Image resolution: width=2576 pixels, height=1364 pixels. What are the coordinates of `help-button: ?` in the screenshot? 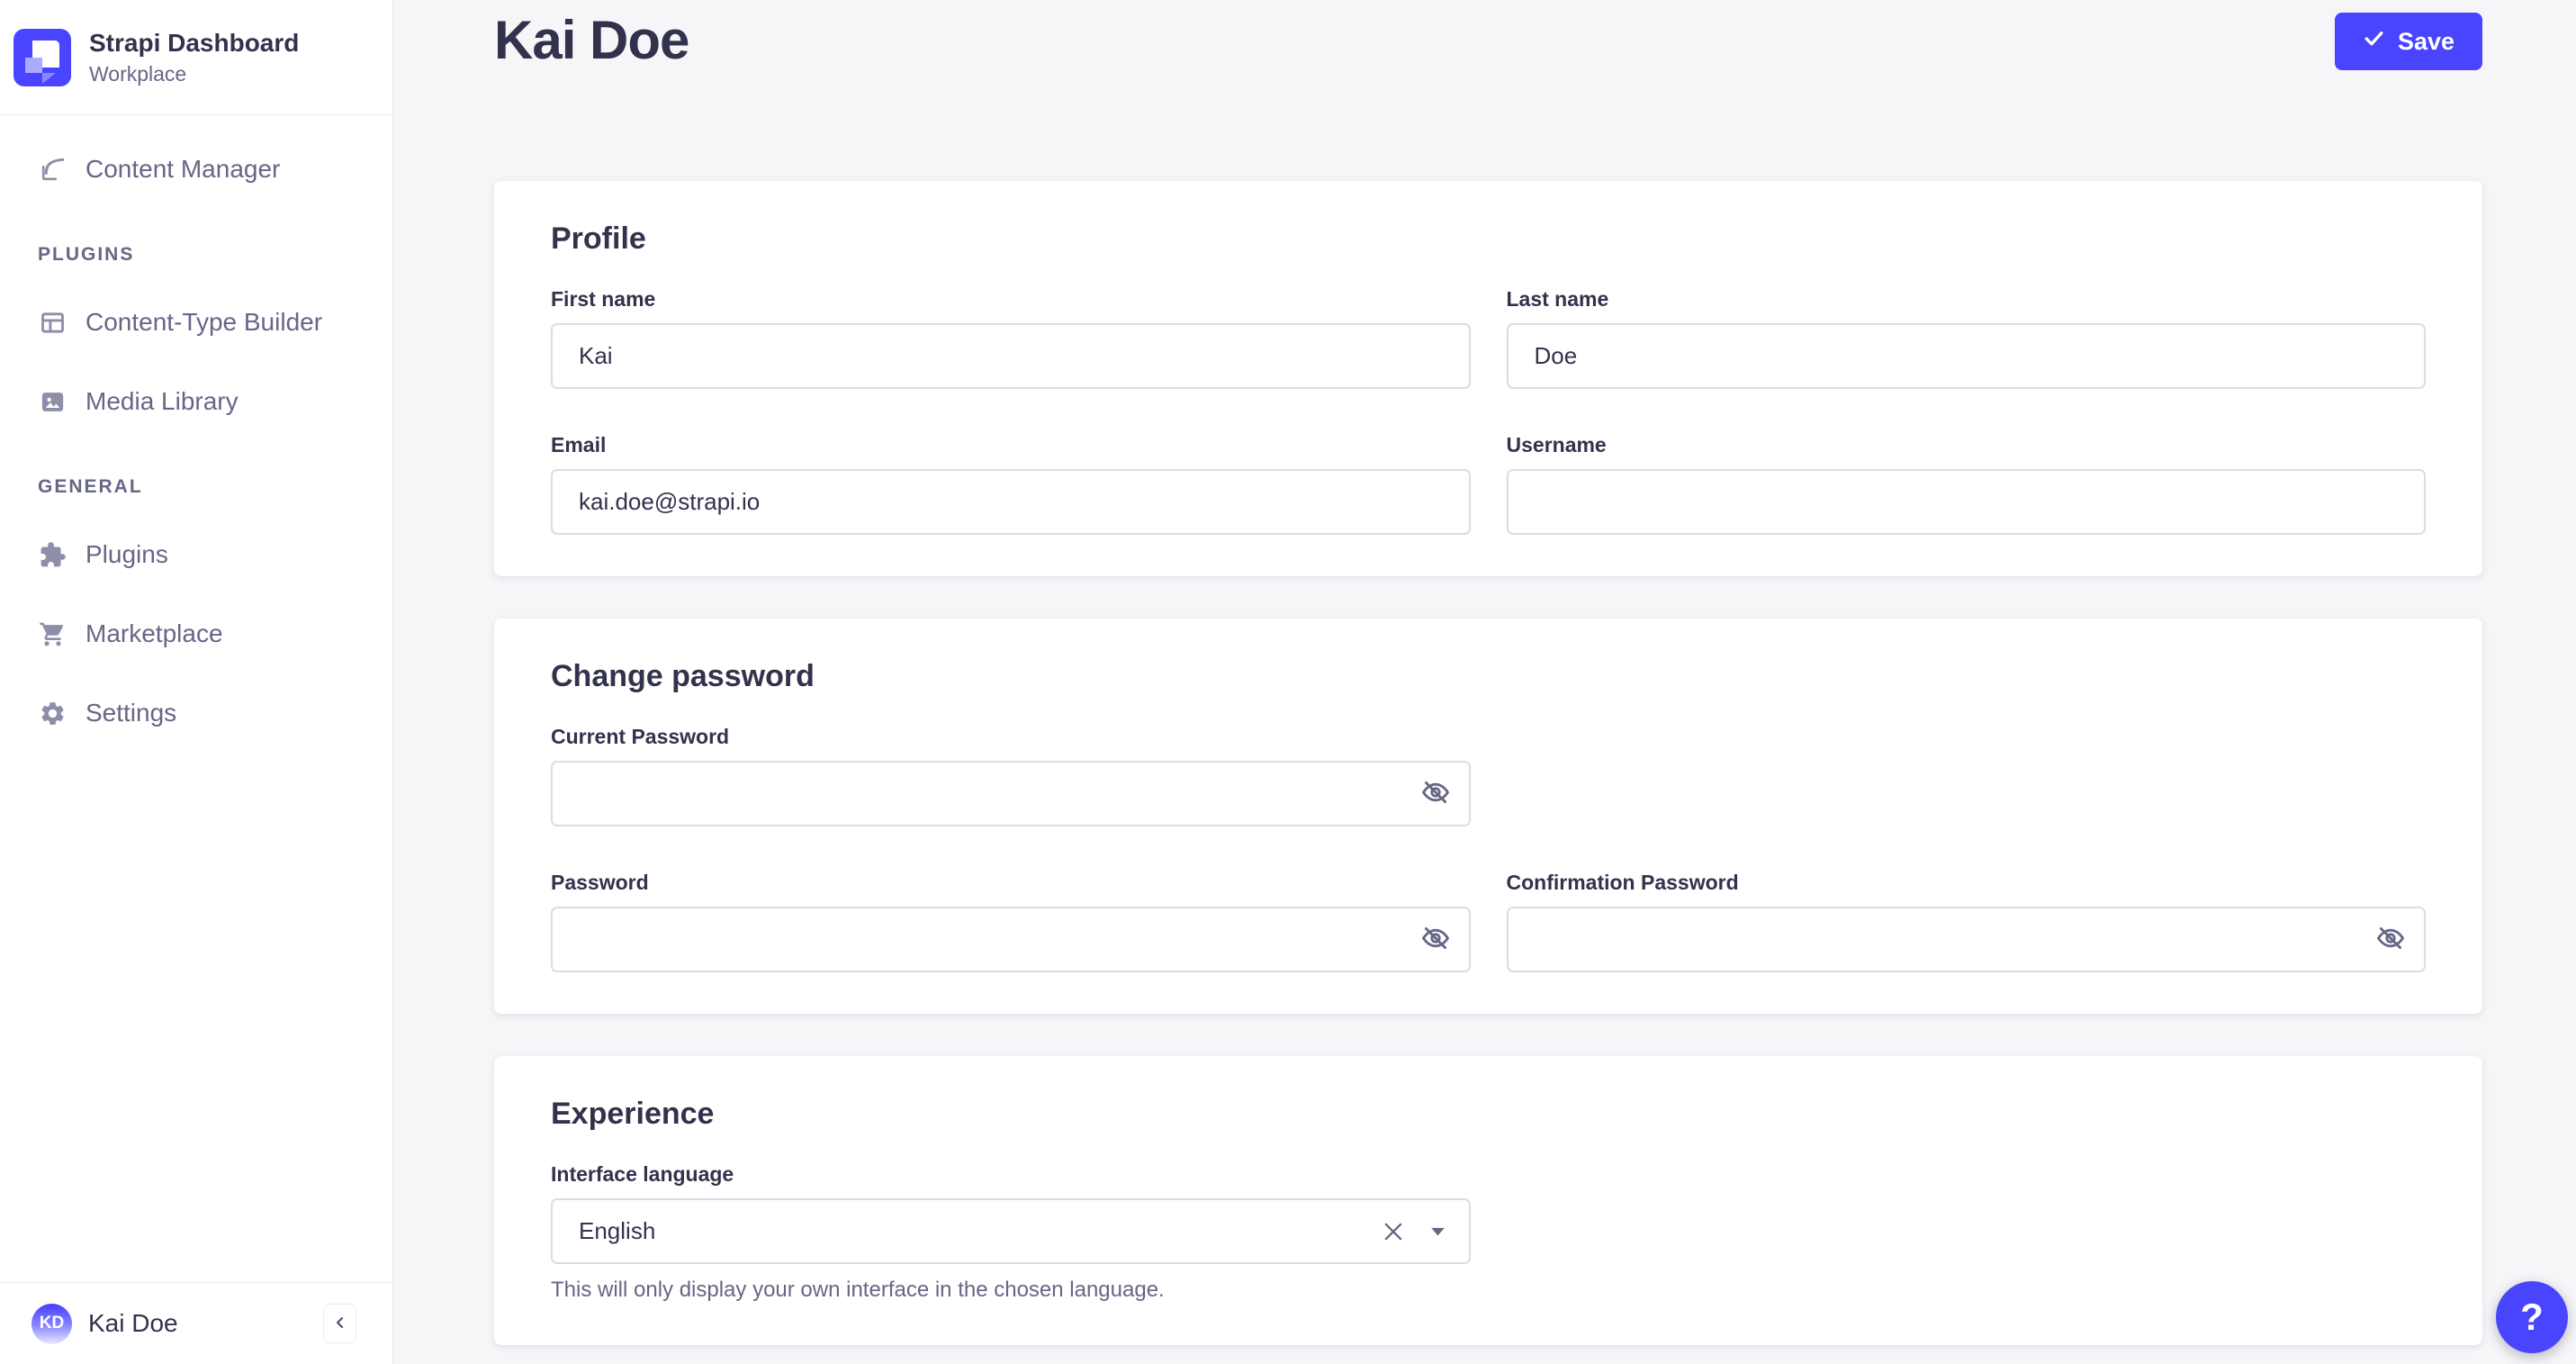 It's located at (2532, 1317).